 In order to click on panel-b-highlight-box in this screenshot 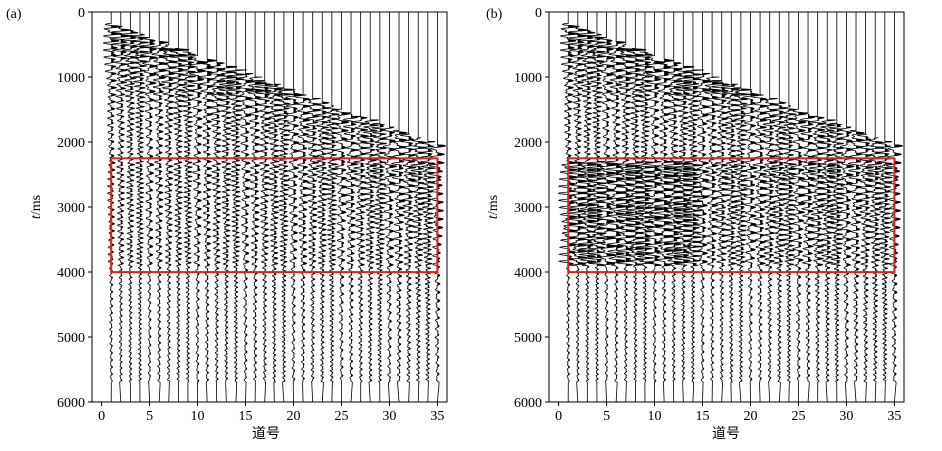, I will do `click(731, 215)`.